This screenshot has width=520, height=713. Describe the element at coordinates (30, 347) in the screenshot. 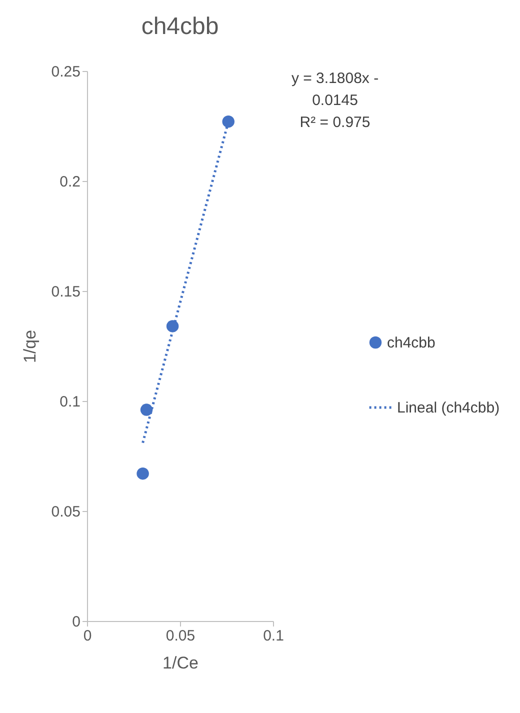

I see `y-axis-title: 1/qe` at that location.